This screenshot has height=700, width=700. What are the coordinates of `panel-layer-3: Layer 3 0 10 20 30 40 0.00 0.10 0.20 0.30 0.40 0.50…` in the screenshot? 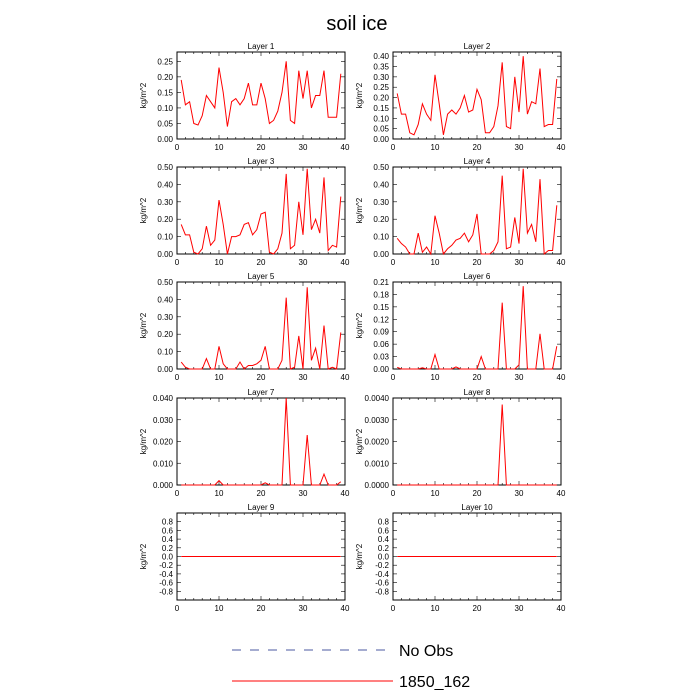 It's located at (244, 212).